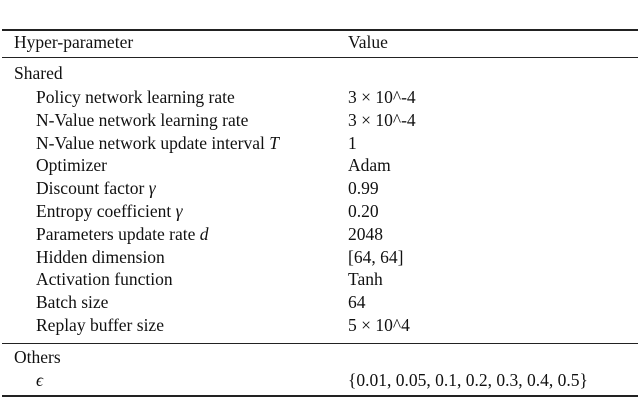  What do you see at coordinates (320, 165) in the screenshot?
I see `table-row: Optimizer Adam` at bounding box center [320, 165].